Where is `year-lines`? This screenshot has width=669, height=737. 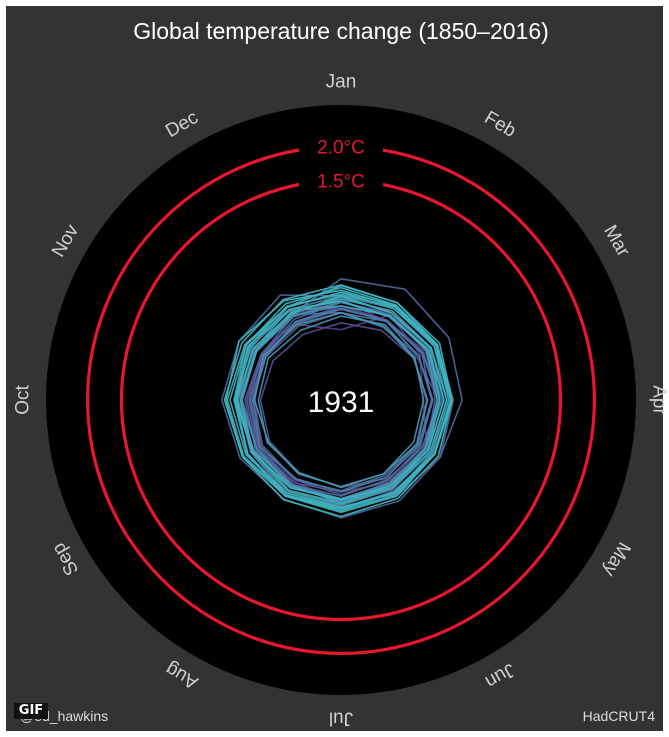
year-lines is located at coordinates (342, 398).